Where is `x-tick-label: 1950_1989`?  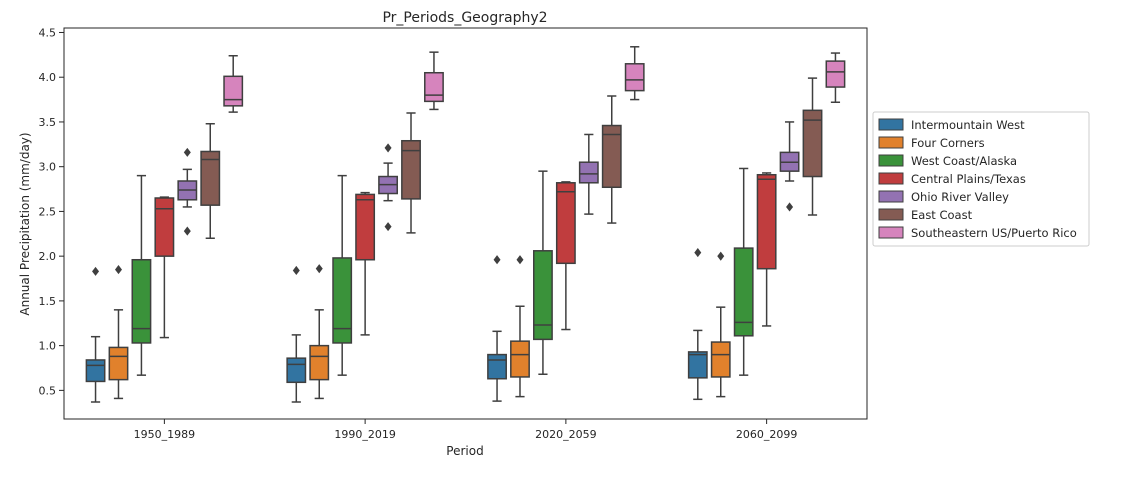
x-tick-label: 1950_1989 is located at coordinates (165, 434).